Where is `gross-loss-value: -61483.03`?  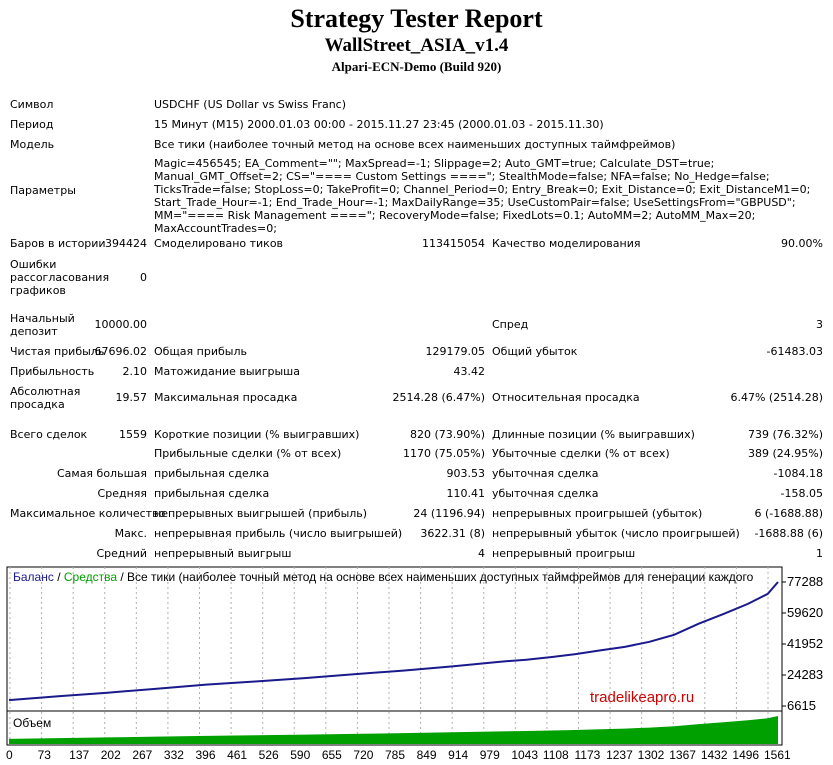 gross-loss-value: -61483.03 is located at coordinates (794, 351).